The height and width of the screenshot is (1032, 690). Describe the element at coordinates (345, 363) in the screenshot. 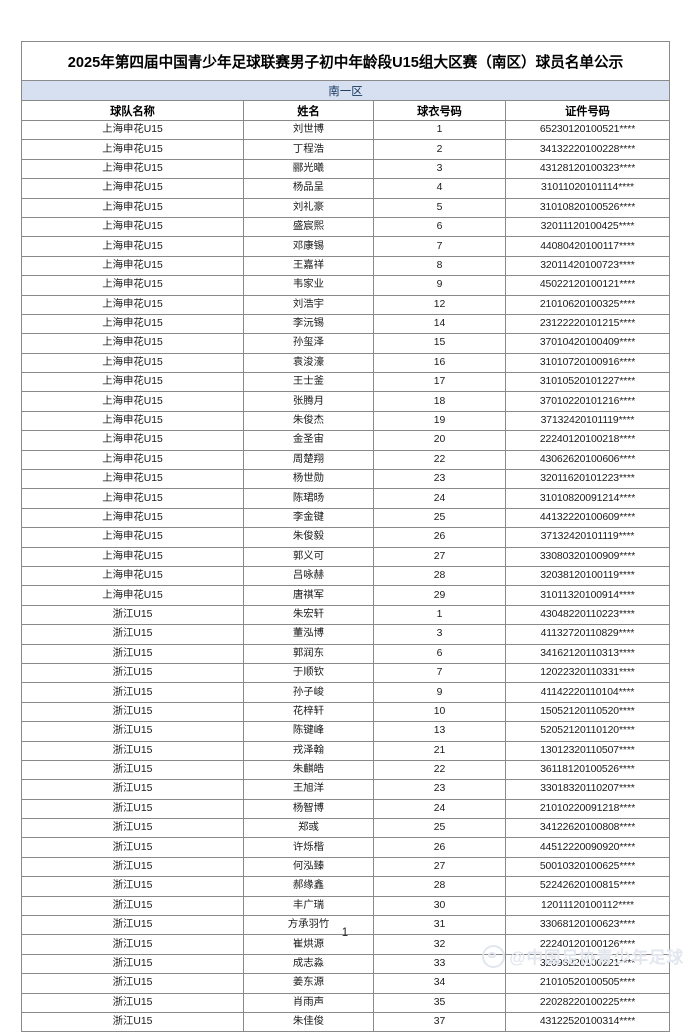

I see `table-row: 上海申花U15 袁浚濠 16 31010720100916****` at that location.